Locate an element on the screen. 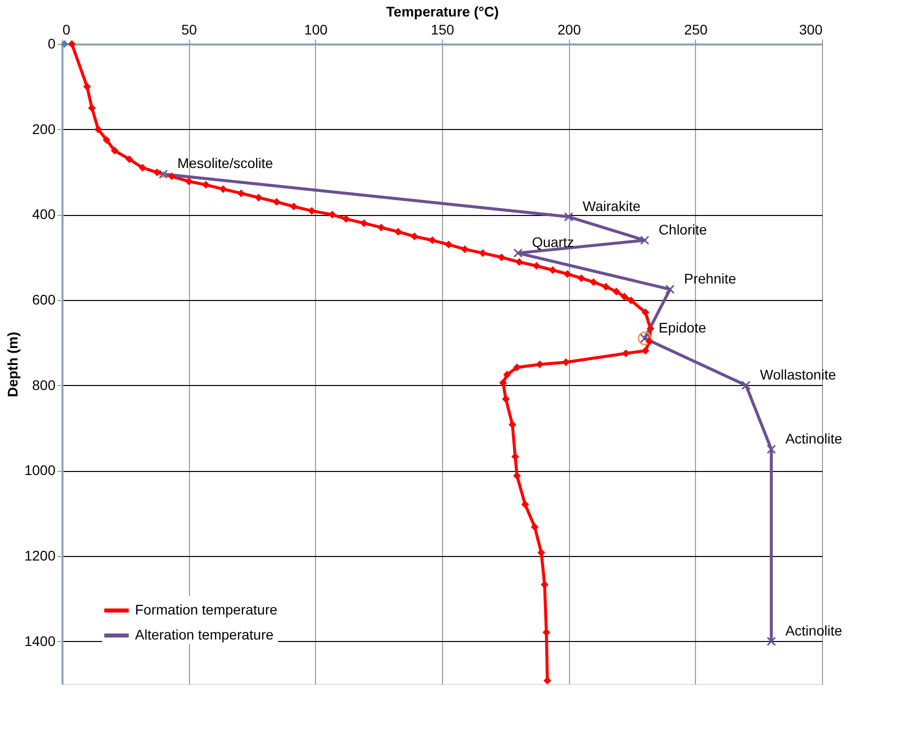 The height and width of the screenshot is (731, 901). x-tick-label: 300 is located at coordinates (811, 30).